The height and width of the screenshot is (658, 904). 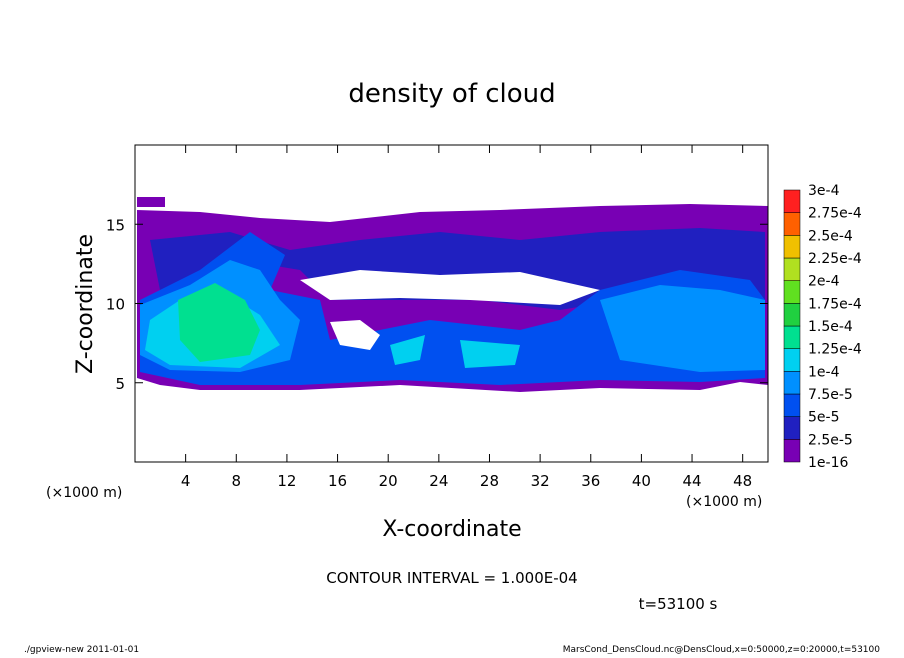 What do you see at coordinates (451, 529) in the screenshot?
I see `x-axis-label: X-coordinate` at bounding box center [451, 529].